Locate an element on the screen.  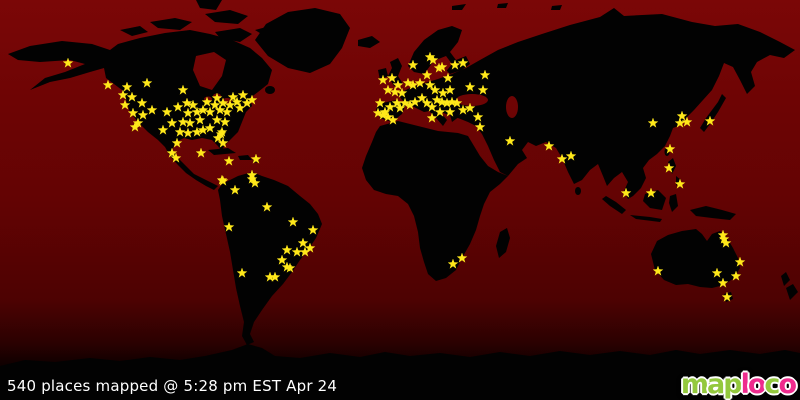
land-new-zealand is located at coordinates (789, 286).